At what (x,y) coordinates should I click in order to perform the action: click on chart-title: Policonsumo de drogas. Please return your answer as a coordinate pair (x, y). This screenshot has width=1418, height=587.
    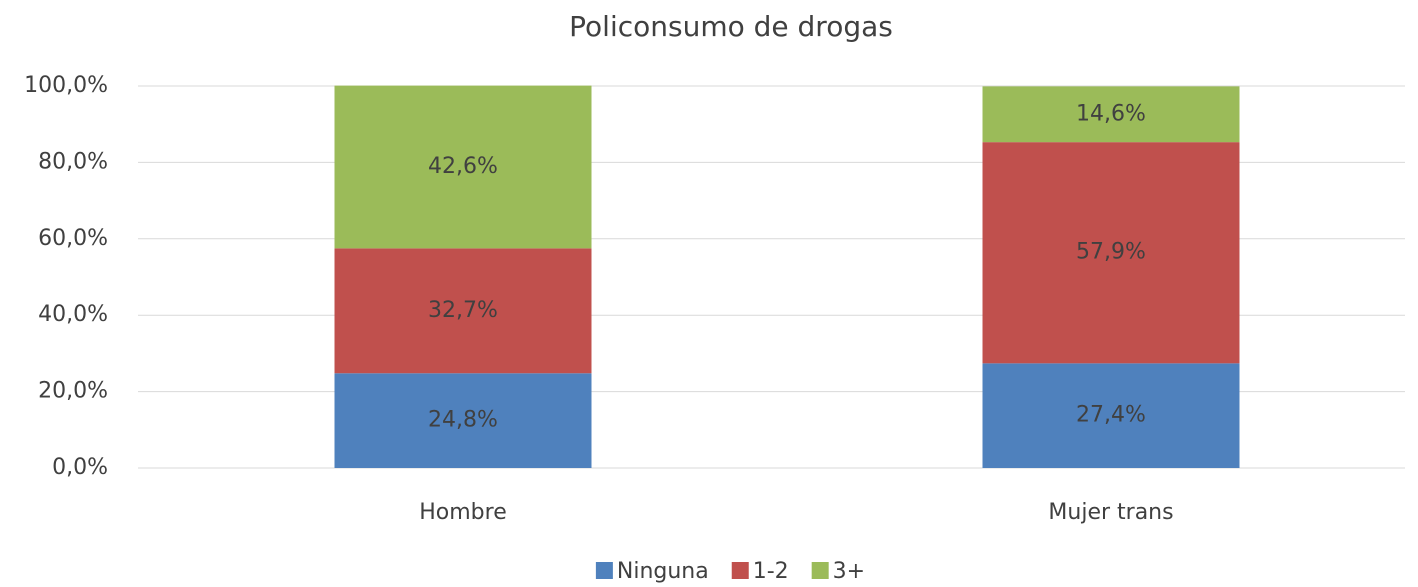
    Looking at the image, I should click on (731, 26).